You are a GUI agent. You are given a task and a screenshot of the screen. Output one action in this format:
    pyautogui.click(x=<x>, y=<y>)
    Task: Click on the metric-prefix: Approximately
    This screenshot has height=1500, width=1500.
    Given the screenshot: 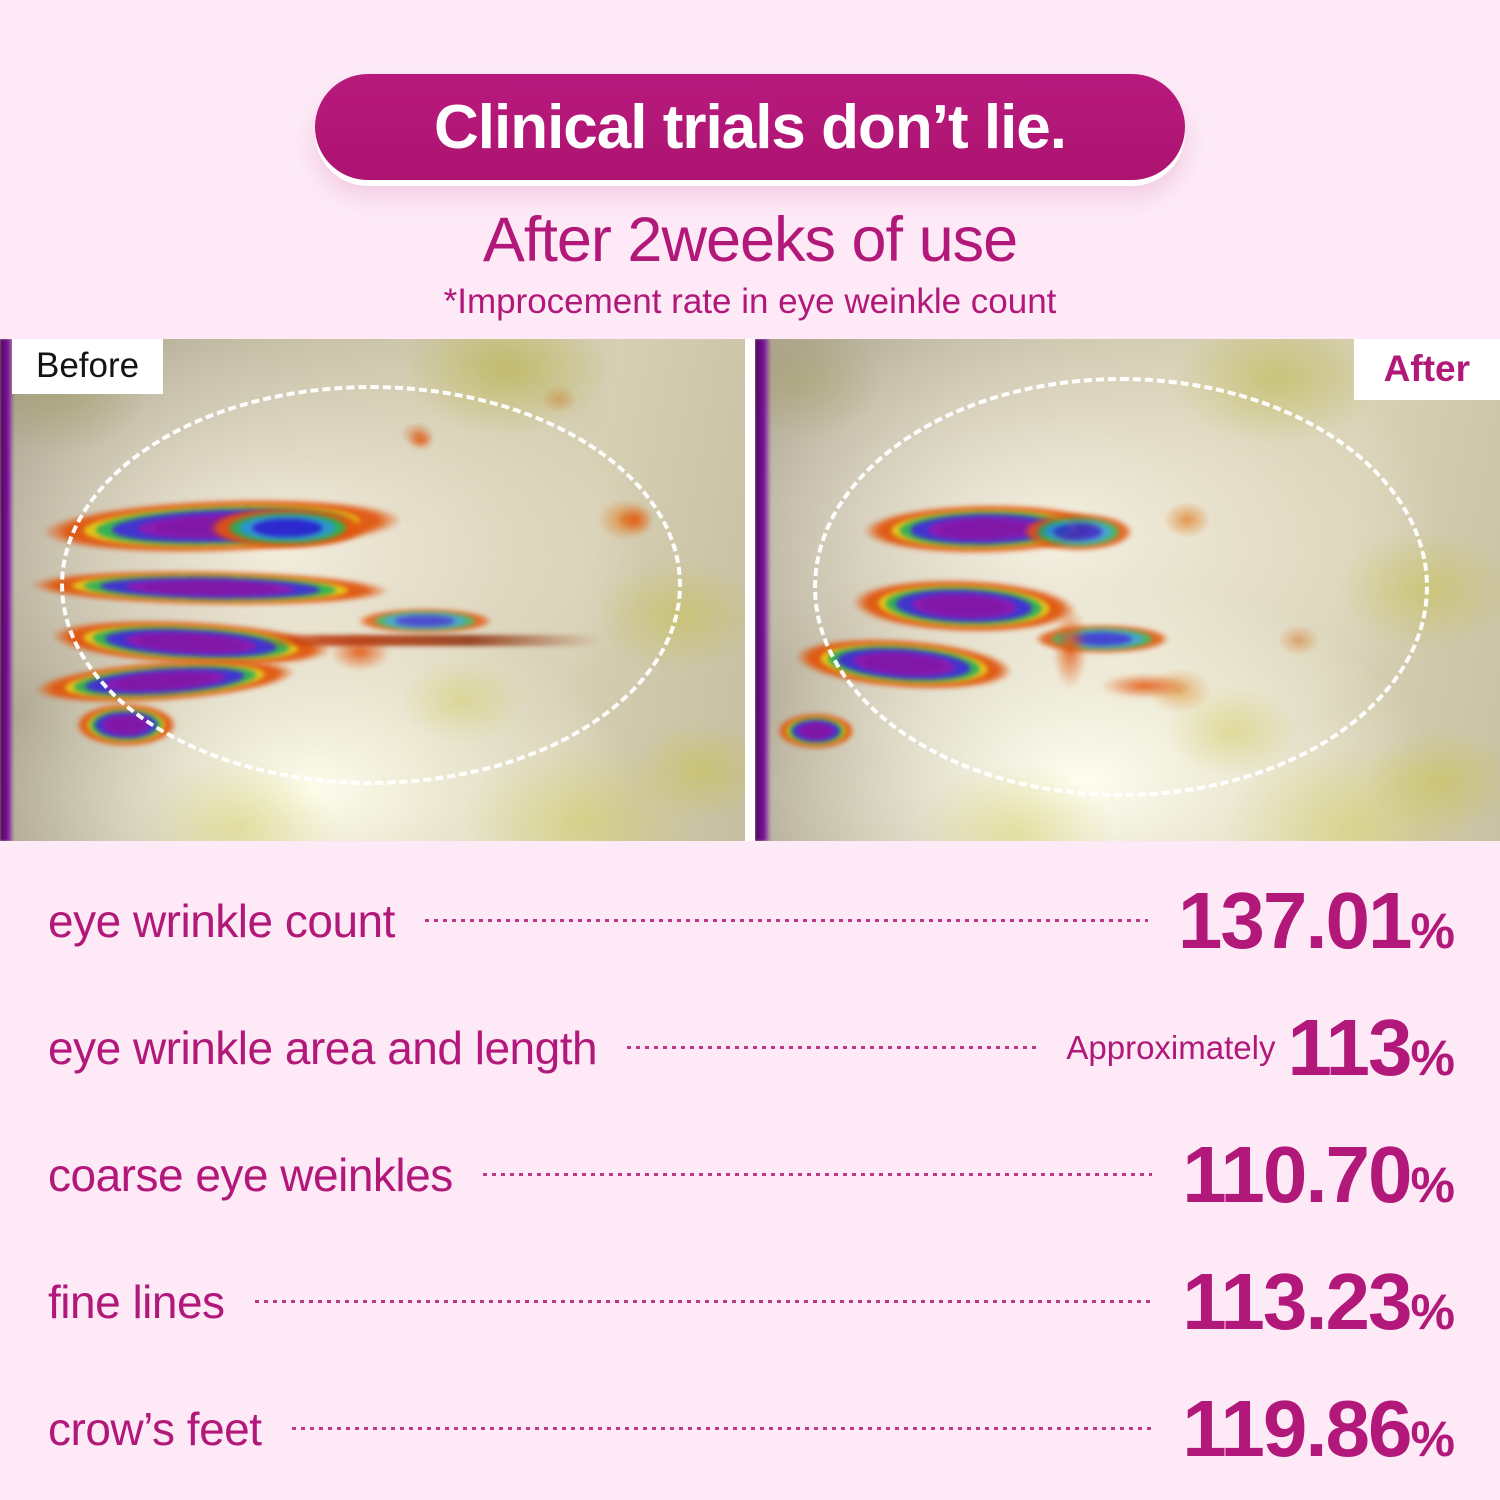 What is the action you would take?
    pyautogui.click(x=1171, y=1047)
    